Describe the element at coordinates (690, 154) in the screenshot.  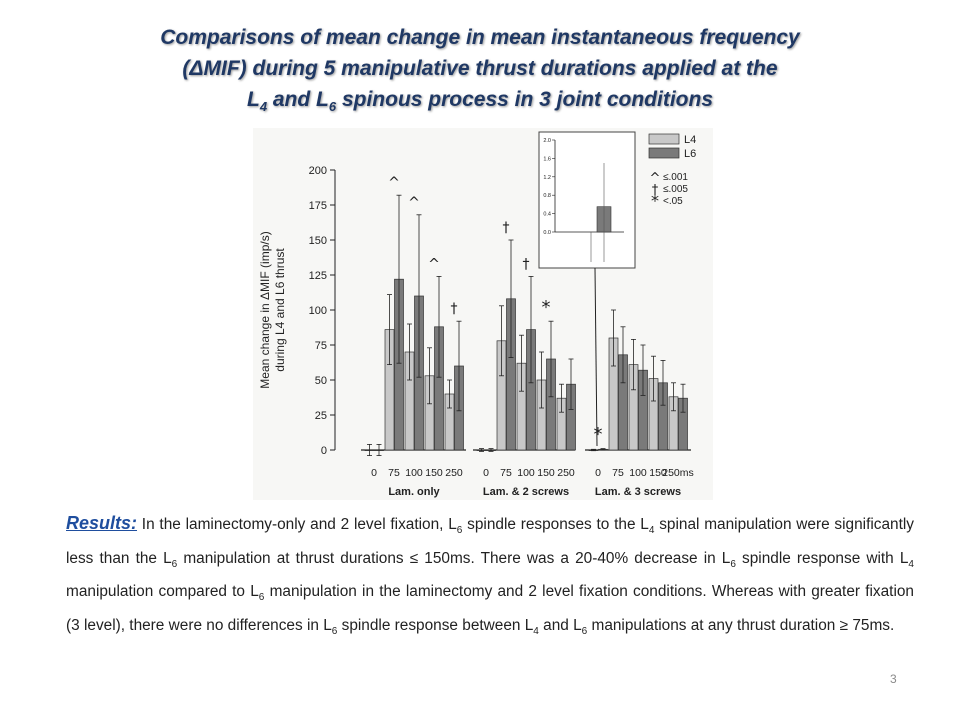
I see `legend-label: L6` at that location.